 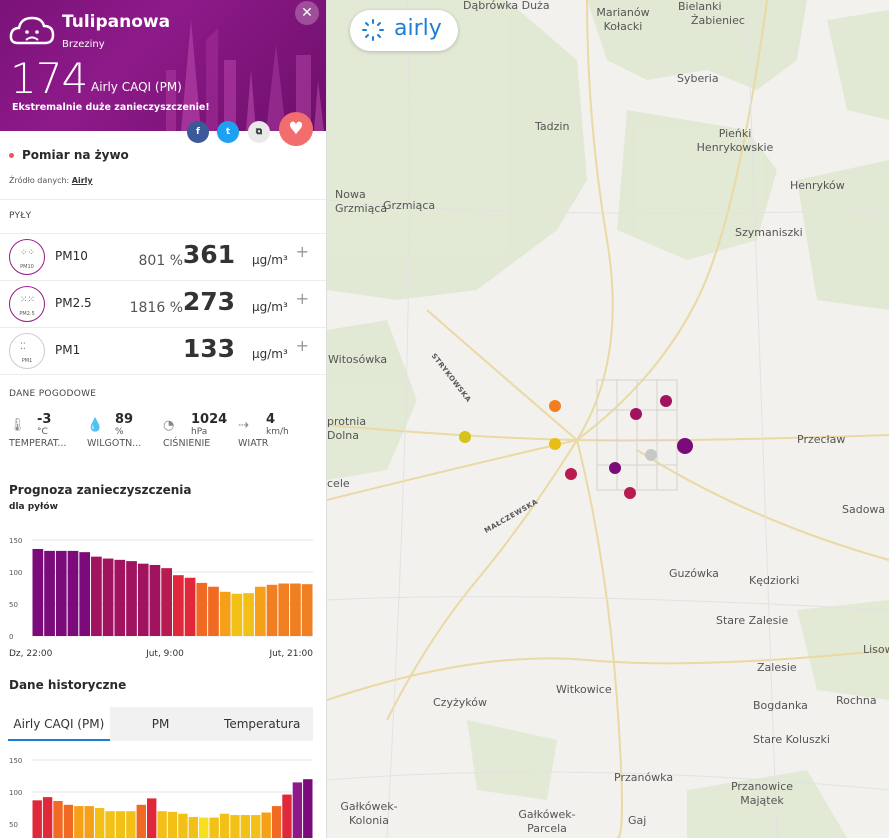 I want to click on pm25-name: PM2.5, so click(x=73, y=303).